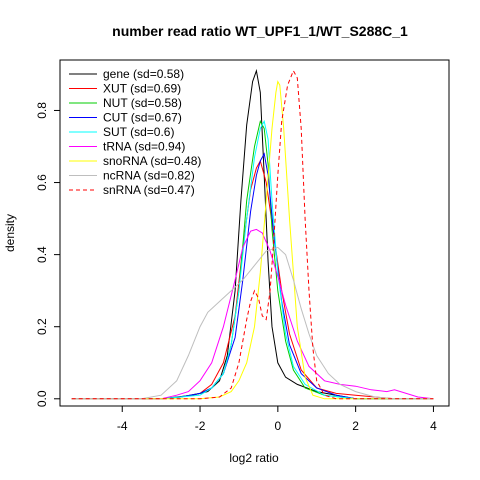  I want to click on legend-label: tRNA (sd=0.94), so click(144, 147).